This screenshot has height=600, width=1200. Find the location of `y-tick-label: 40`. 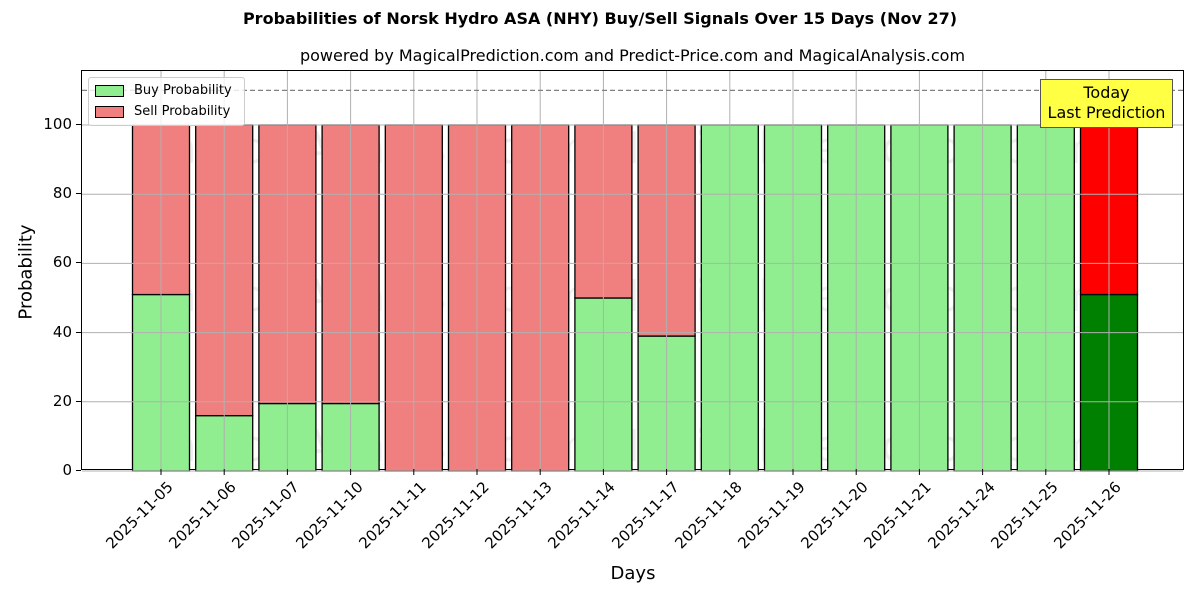

y-tick-label: 40 is located at coordinates (62, 331).